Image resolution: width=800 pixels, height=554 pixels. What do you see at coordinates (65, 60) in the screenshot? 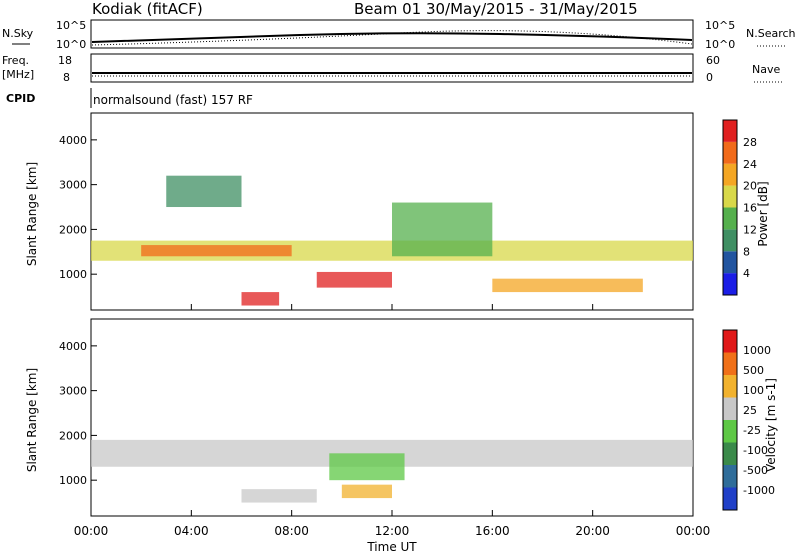
I see `freq-tick-top: 18` at bounding box center [65, 60].